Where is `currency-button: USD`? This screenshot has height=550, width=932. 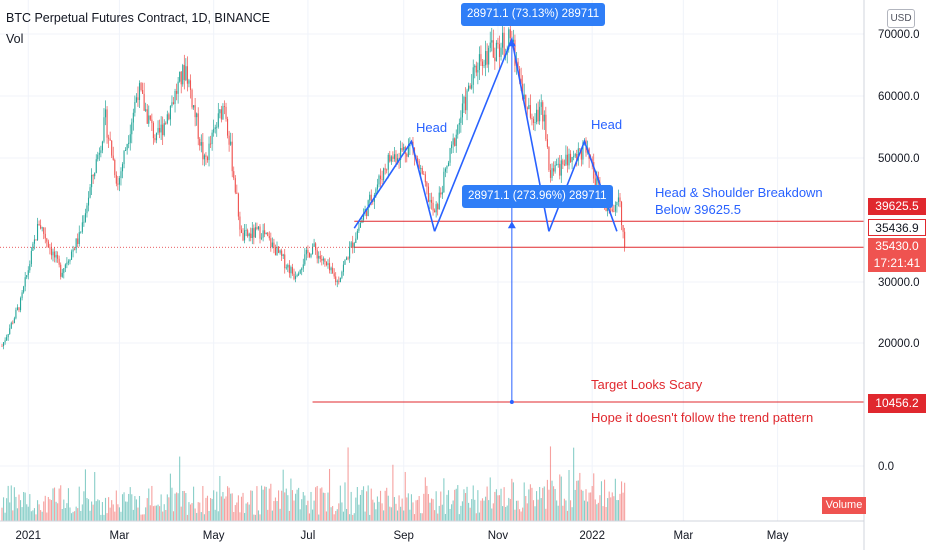 currency-button: USD is located at coordinates (901, 18).